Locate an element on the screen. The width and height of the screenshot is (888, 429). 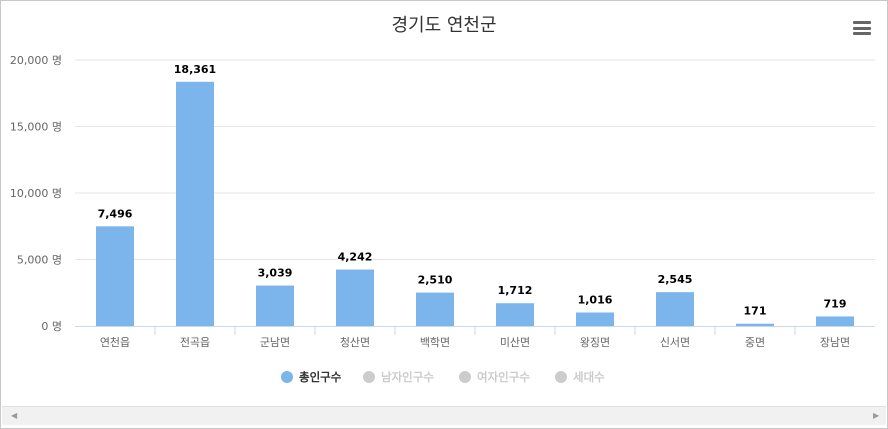
data-label: 4,242 is located at coordinates (355, 257).